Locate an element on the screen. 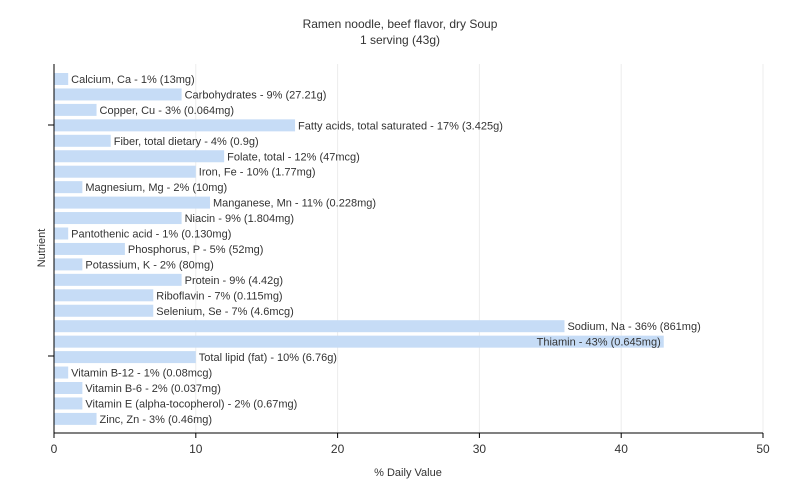 The image size is (800, 500). chart-title: Ramen noodle, beef flavor, dry Soup is located at coordinates (400, 24).